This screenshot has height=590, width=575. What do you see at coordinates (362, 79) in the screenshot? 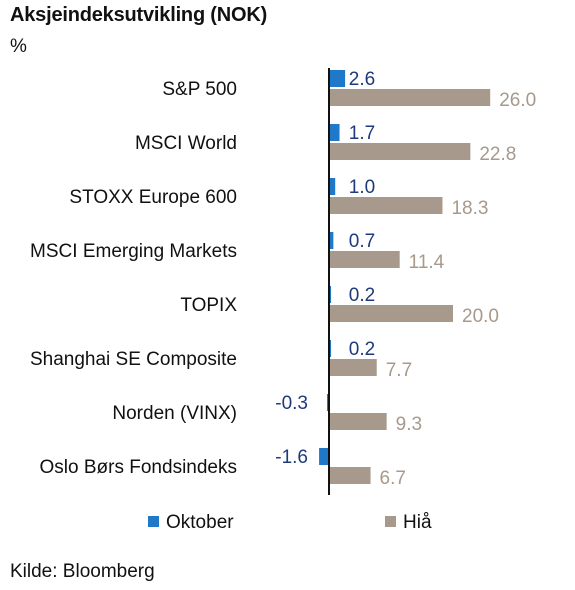
I see `data-label-oktober: 2.6` at bounding box center [362, 79].